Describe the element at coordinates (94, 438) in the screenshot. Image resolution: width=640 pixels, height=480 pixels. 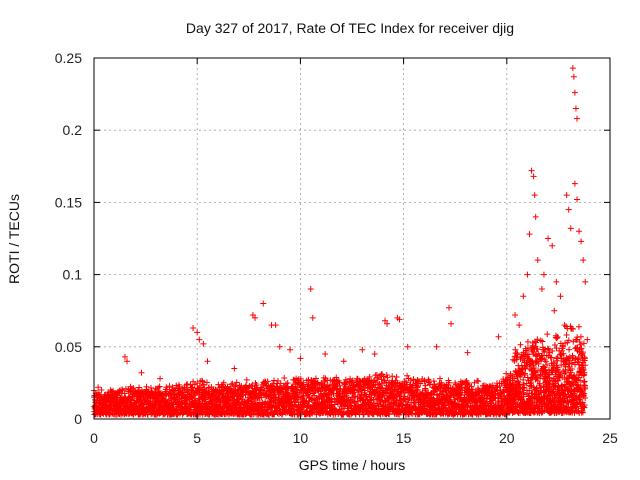
I see `x-tick-label: 0` at that location.